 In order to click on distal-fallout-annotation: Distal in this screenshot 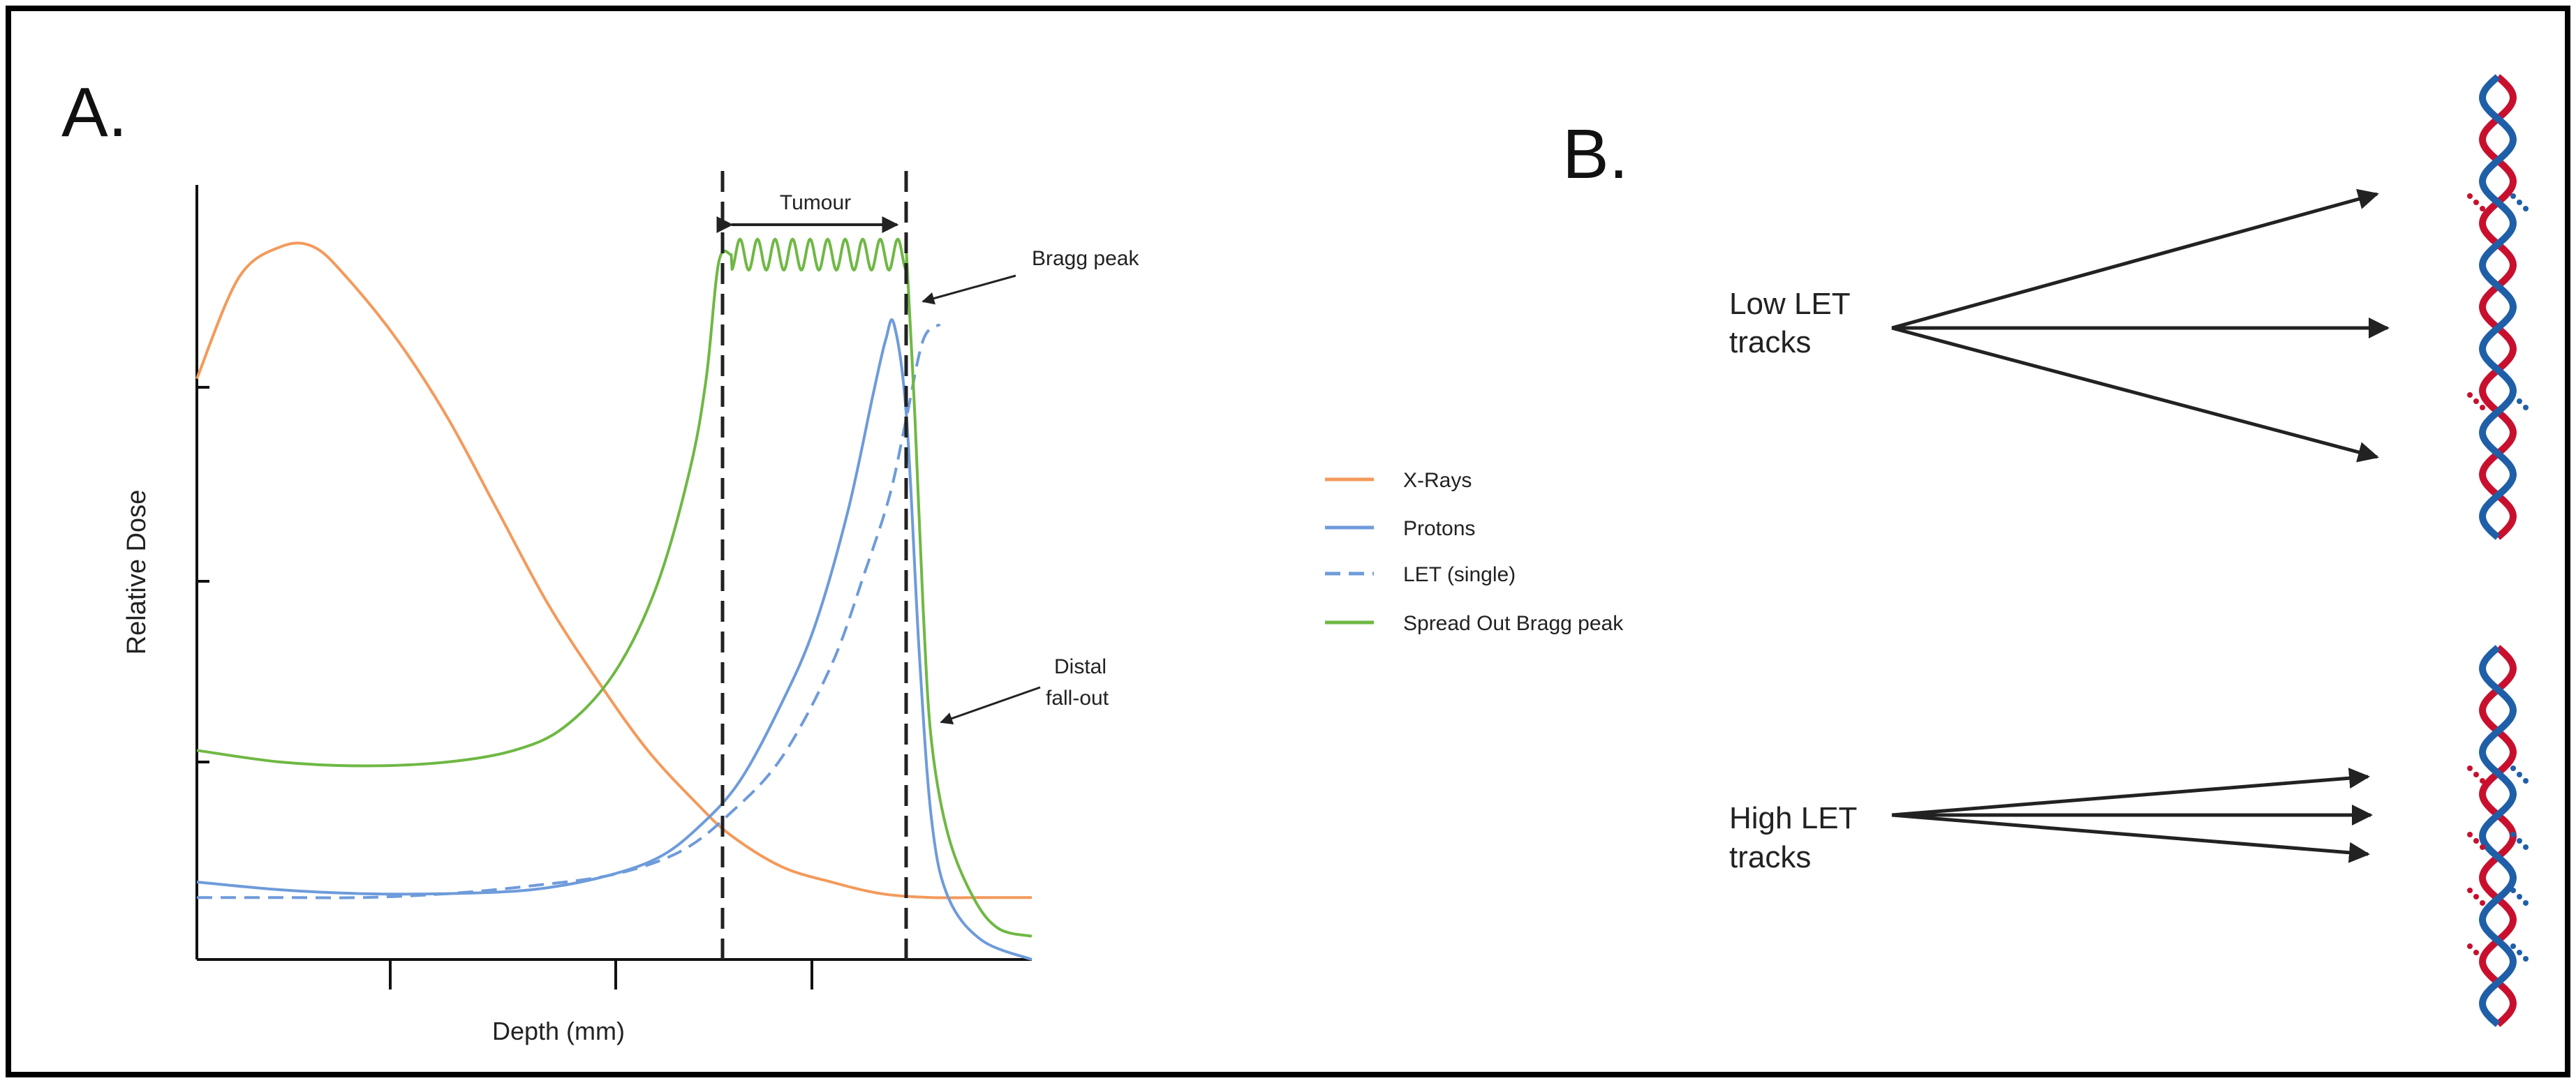, I will do `click(1080, 666)`.